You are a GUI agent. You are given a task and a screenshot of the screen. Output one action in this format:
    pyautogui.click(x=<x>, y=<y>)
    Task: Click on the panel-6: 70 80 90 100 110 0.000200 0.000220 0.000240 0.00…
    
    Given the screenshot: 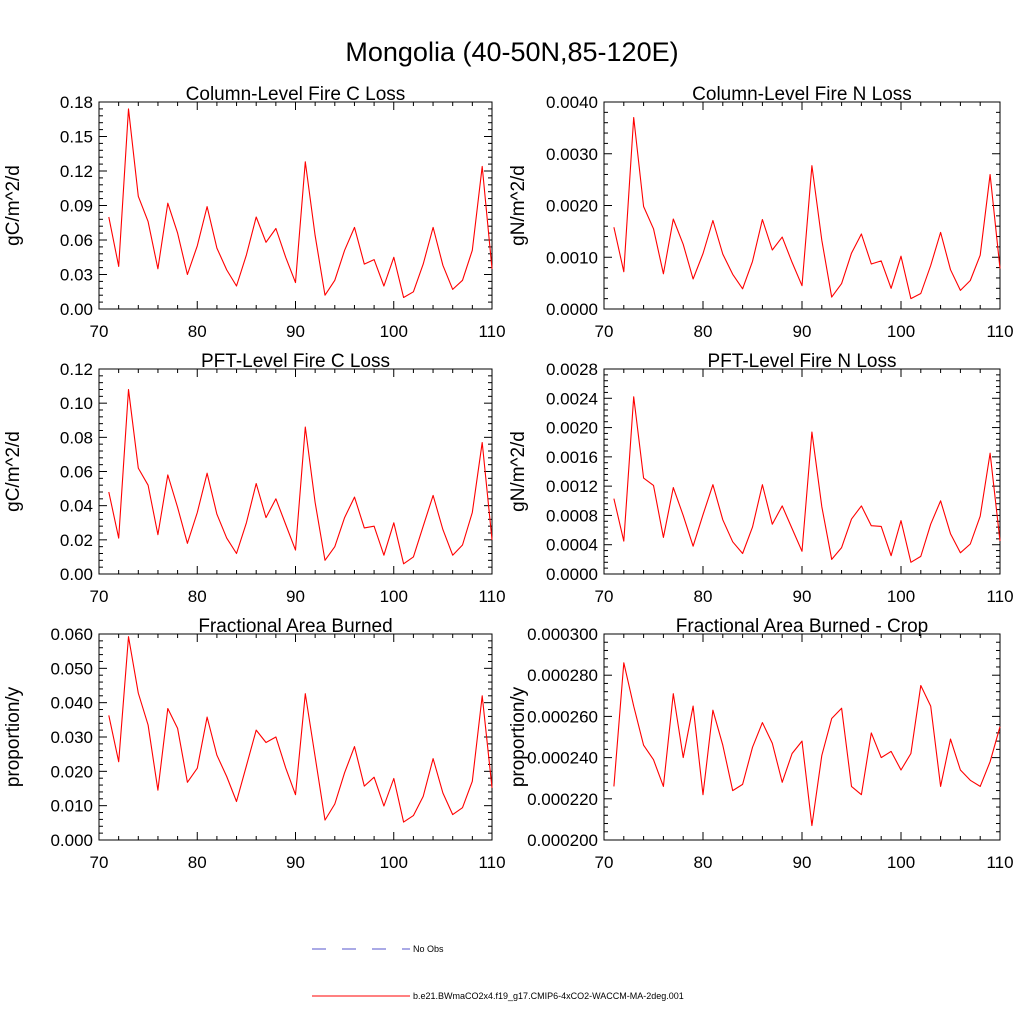 What is the action you would take?
    pyautogui.click(x=761, y=744)
    